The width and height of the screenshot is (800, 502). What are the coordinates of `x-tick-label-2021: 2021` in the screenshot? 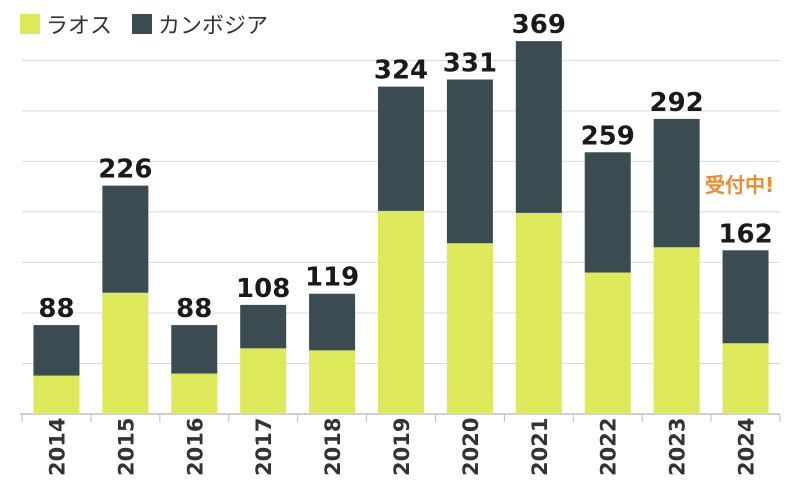 It's located at (540, 447).